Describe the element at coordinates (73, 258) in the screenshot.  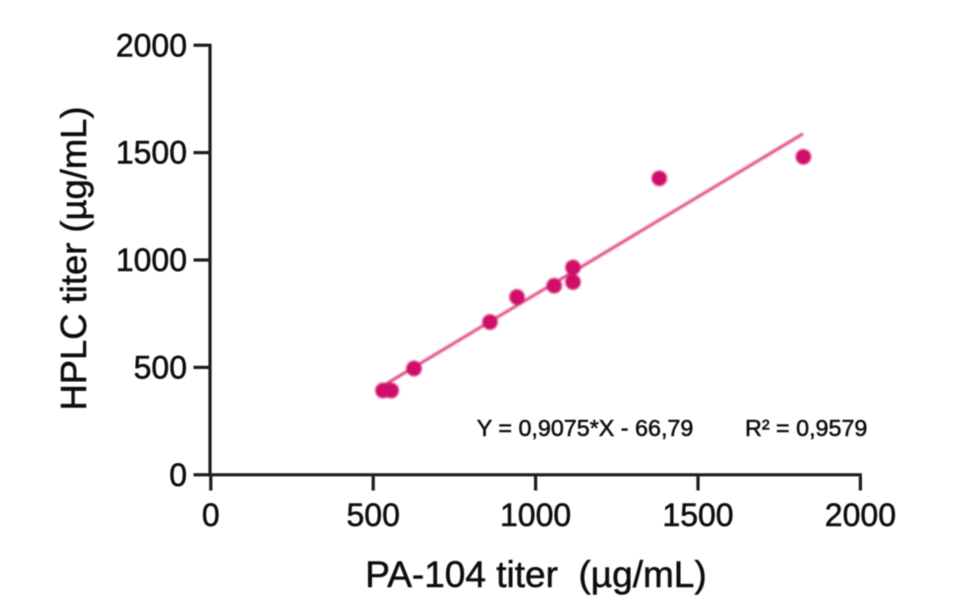
I see `svg-text: HPLC titer (µg/mL)` at that location.